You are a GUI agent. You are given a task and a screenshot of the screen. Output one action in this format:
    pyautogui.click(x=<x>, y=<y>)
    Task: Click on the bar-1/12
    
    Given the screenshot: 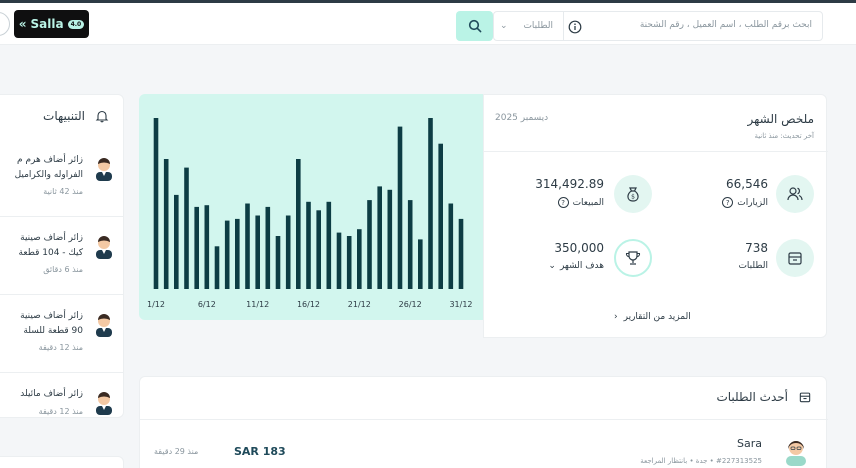 What is the action you would take?
    pyautogui.click(x=156, y=203)
    